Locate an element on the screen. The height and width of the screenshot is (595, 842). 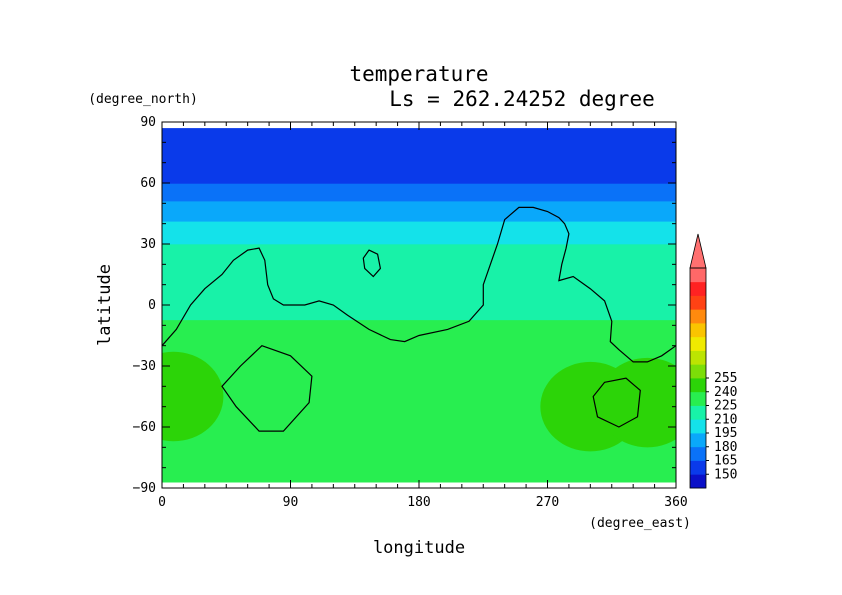
x-unit-label: (degree_east) is located at coordinates (640, 523).